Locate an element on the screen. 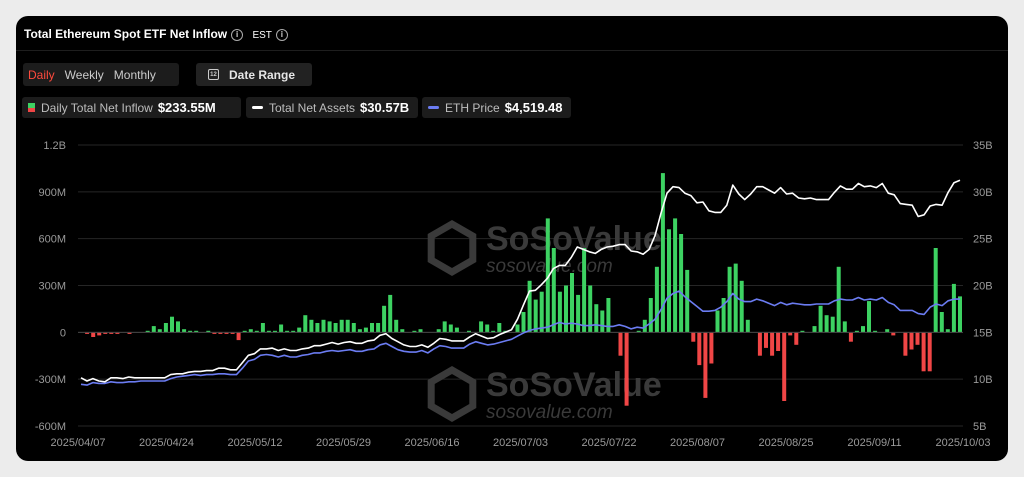  left-axis-tick-label: 1.2B is located at coordinates (54, 146).